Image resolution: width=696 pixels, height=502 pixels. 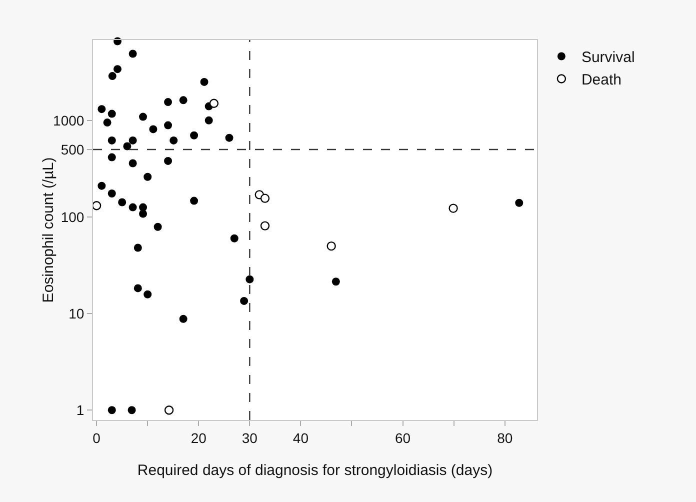 I want to click on y-axis-title: Eosinophil count (/µL), so click(x=48, y=230).